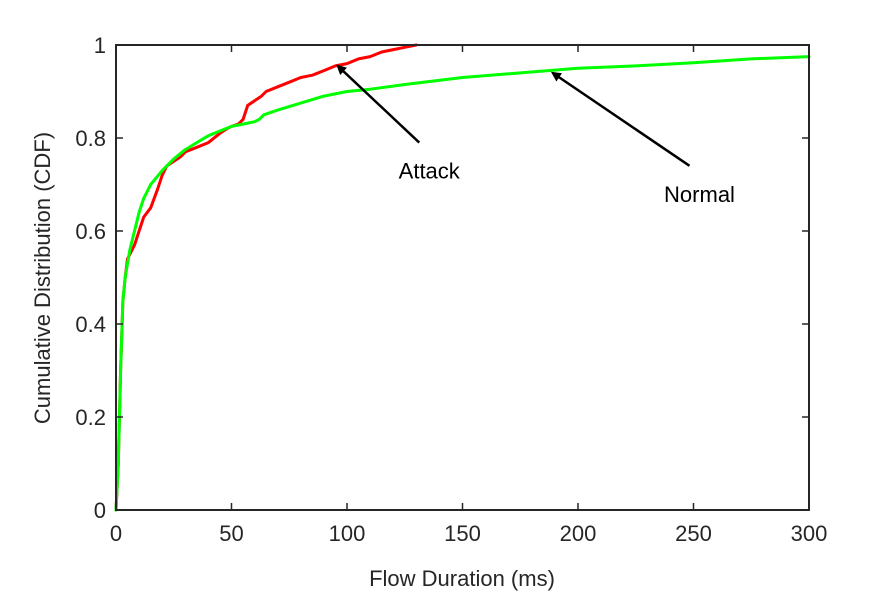 This screenshot has height=596, width=895. I want to click on x-tick-label: 0, so click(116, 533).